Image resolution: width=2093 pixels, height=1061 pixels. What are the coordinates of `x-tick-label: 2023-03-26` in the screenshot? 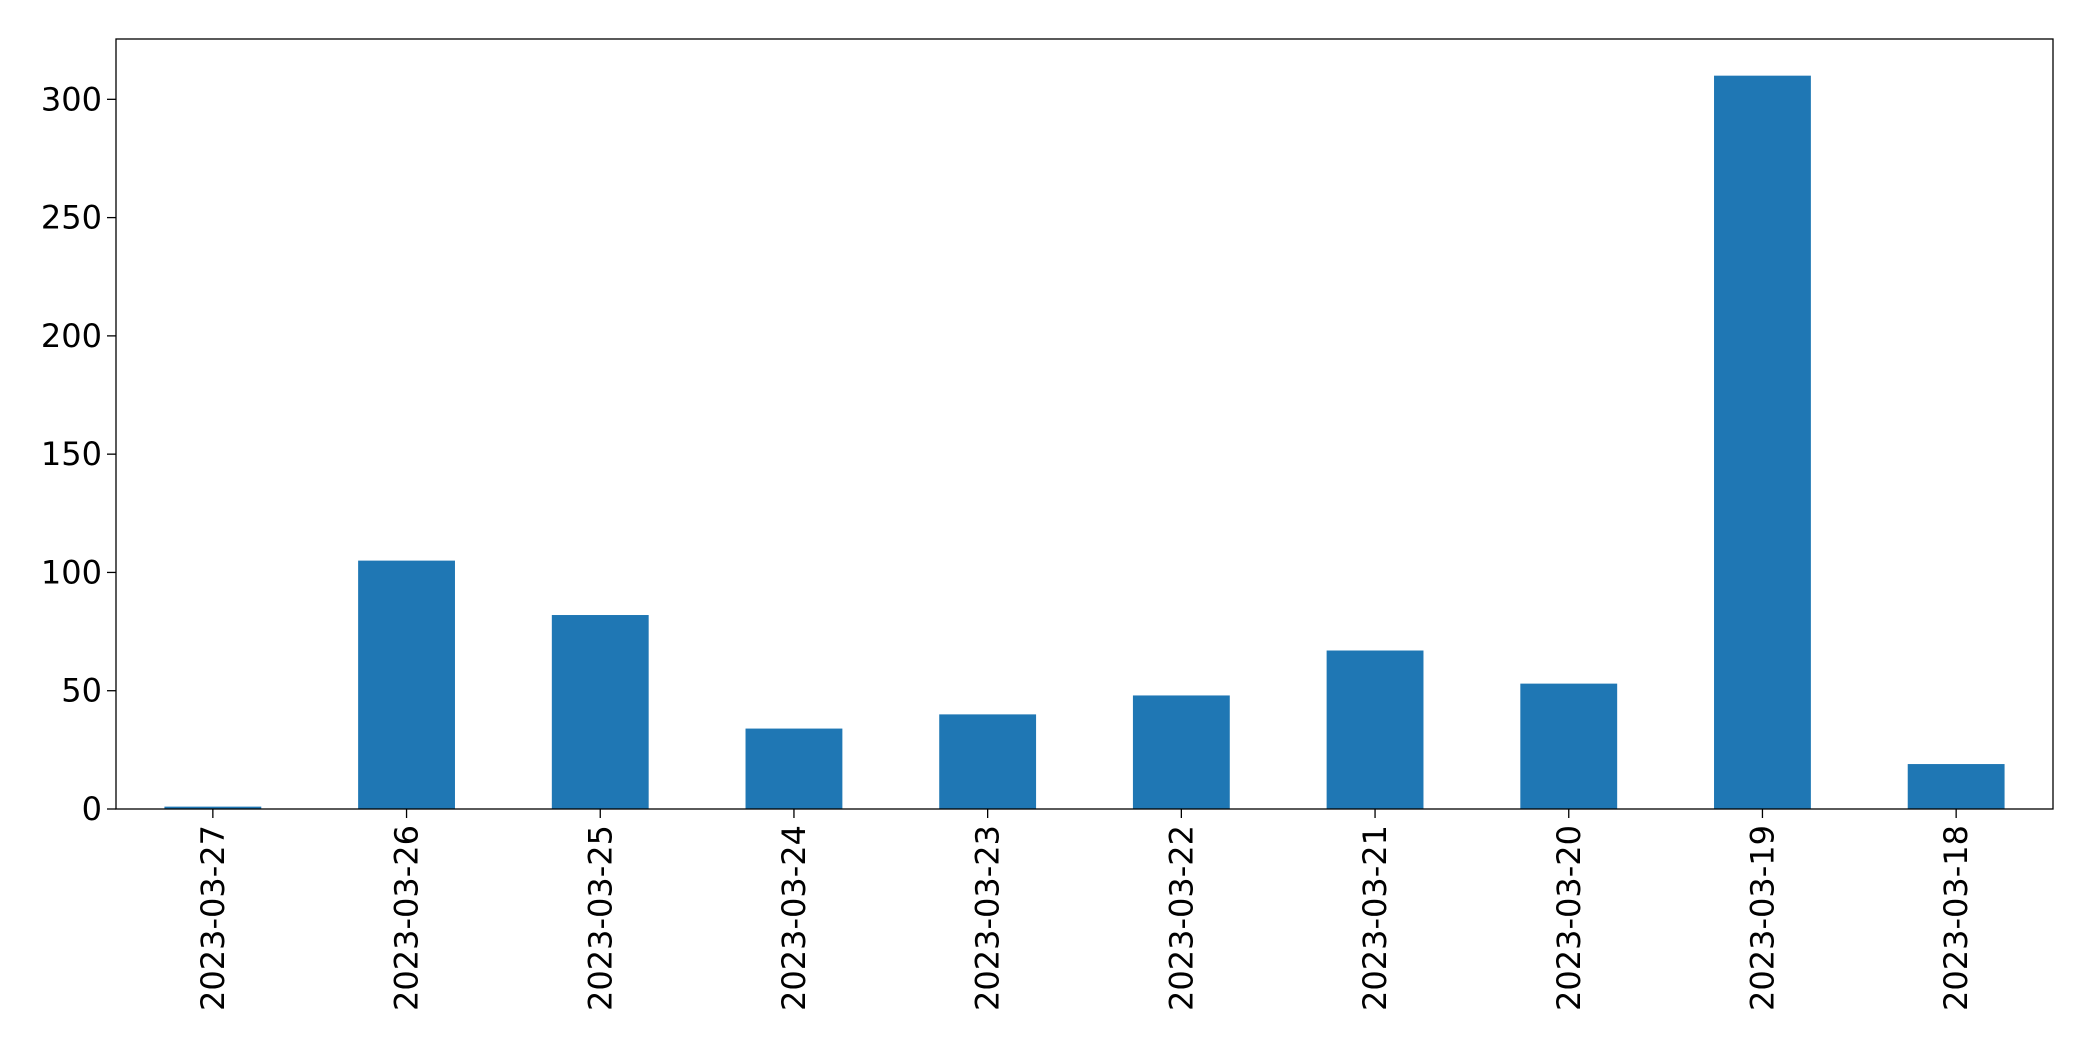 It's located at (407, 918).